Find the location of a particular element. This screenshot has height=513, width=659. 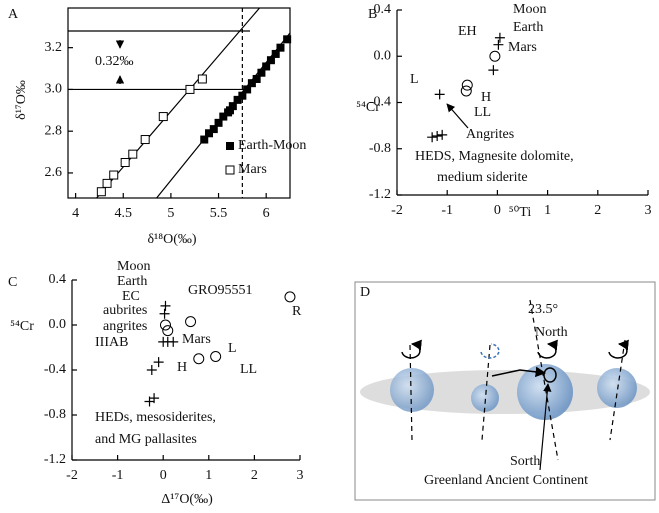

legend-label: Earth-Moon is located at coordinates (272, 145).